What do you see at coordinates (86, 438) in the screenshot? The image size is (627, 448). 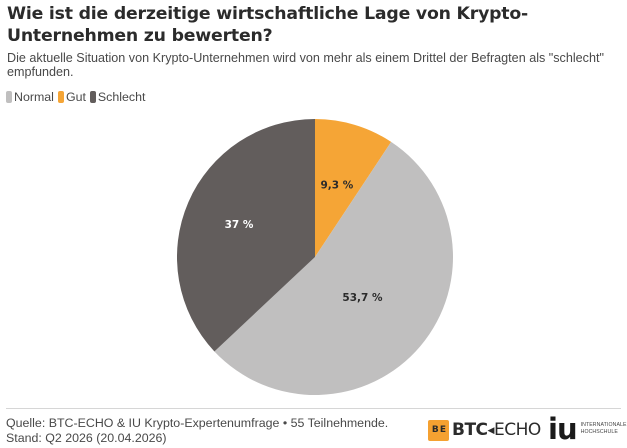 I see `date-text: Stand: Q2 2026 (20.04.2026)` at bounding box center [86, 438].